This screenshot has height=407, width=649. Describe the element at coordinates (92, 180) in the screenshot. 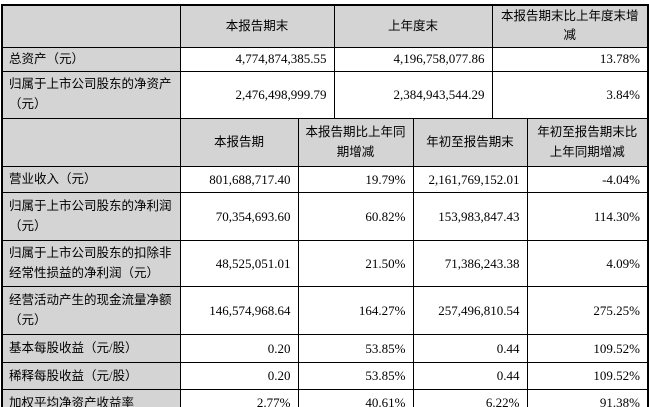

I see `row-label: 营业收入（元）` at that location.